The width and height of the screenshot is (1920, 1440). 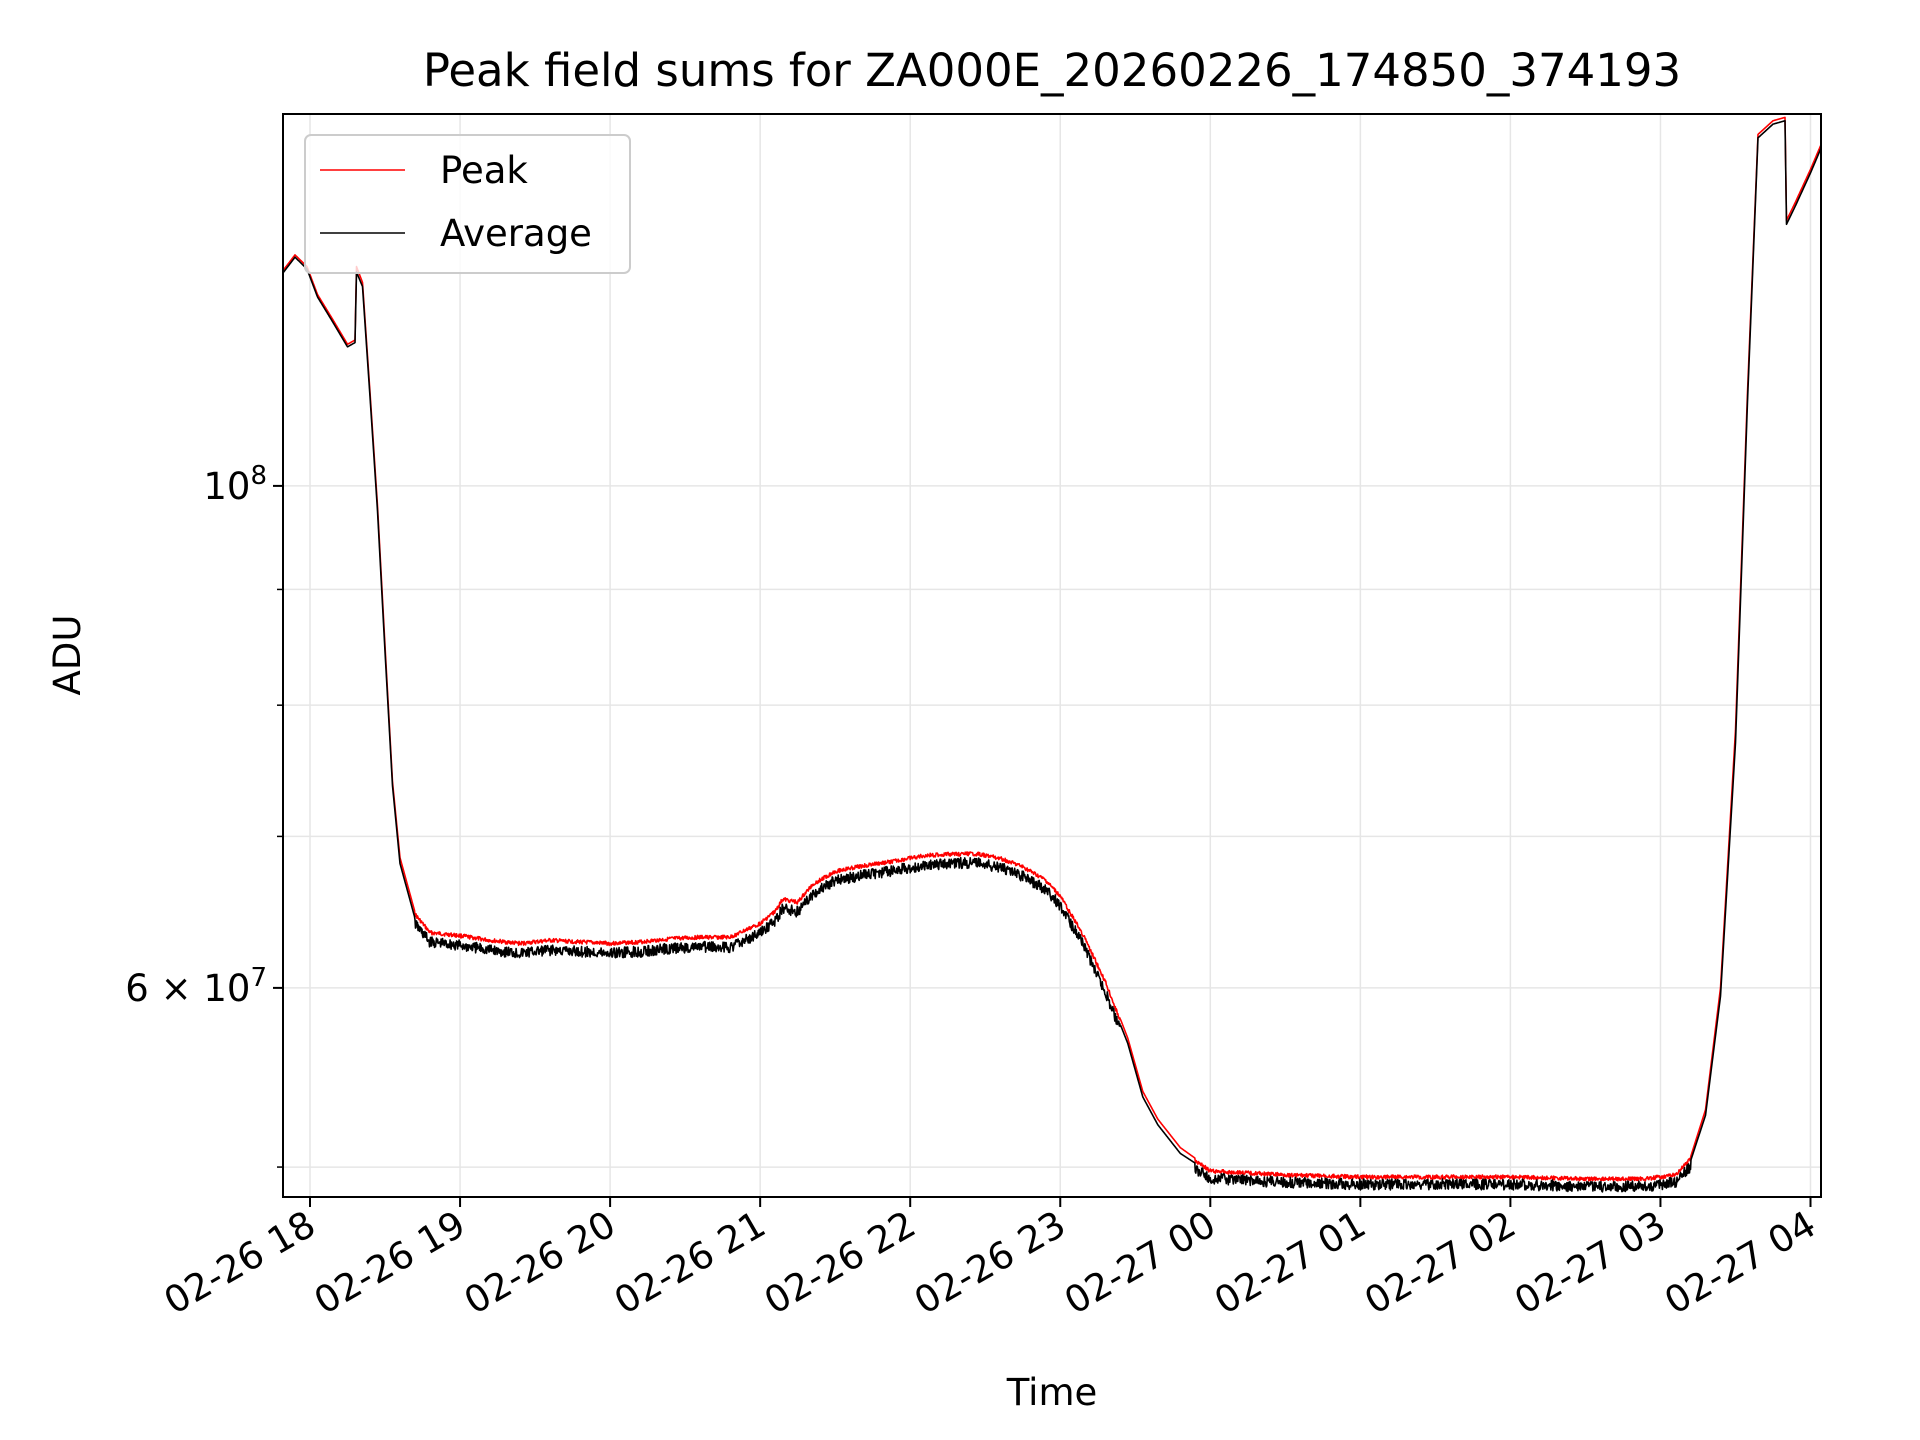 I want to click on legend-label-peak: Peak, so click(x=484, y=170).